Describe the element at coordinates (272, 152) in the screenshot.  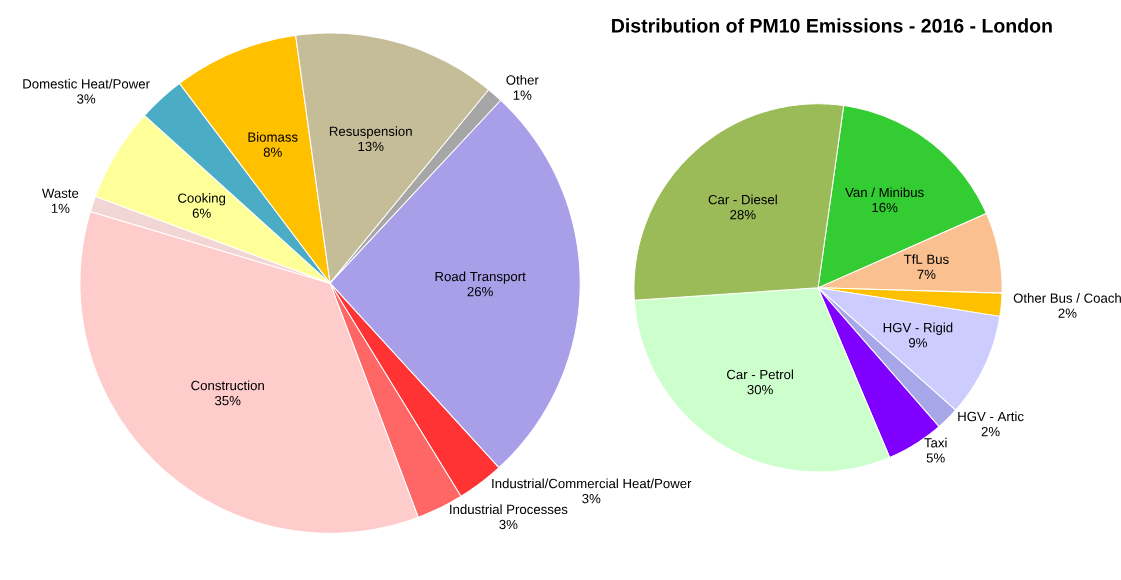
I see `data-label: 8%` at that location.